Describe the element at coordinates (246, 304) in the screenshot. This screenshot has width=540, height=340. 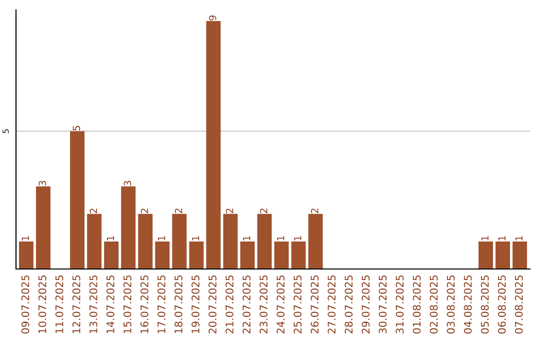
I see `x-tick-label: 22.07.2025` at that location.